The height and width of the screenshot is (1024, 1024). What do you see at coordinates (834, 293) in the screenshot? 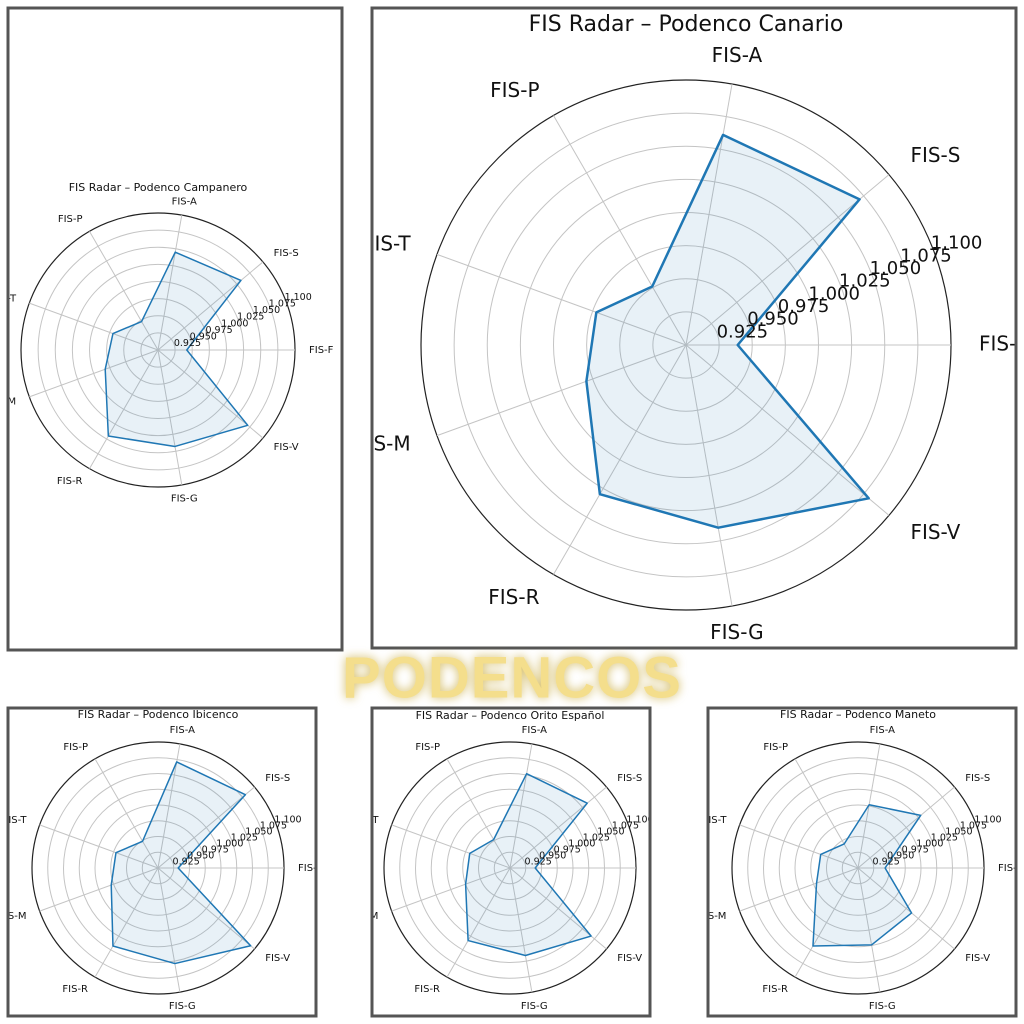
I see `r-tick-label: 1.000` at bounding box center [834, 293].